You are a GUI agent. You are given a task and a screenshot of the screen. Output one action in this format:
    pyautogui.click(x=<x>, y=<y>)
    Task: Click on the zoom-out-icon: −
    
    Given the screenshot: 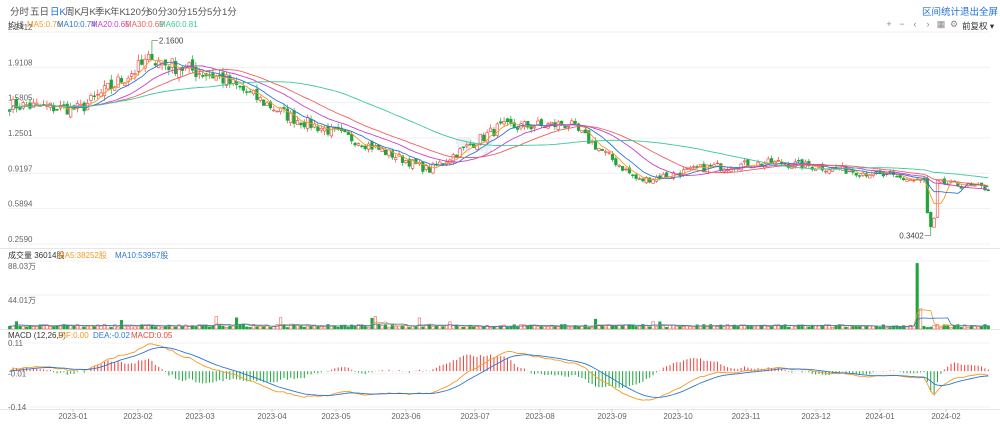 What is the action you would take?
    pyautogui.click(x=902, y=24)
    